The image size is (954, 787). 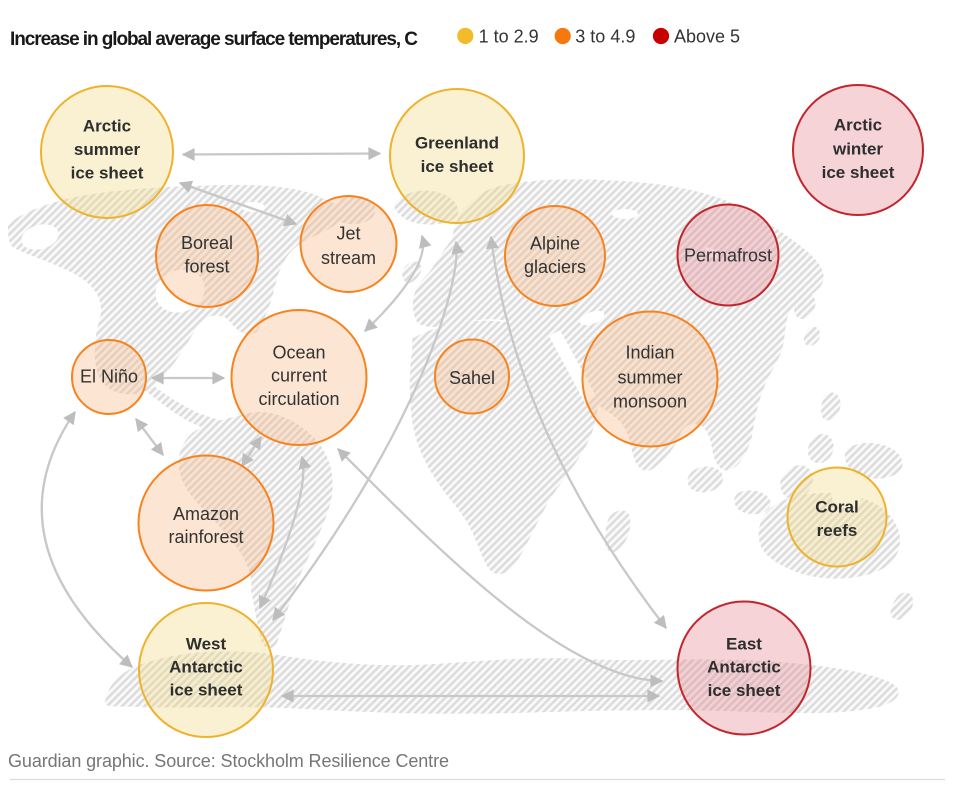 What do you see at coordinates (298, 399) in the screenshot?
I see `svg-text: circulation` at bounding box center [298, 399].